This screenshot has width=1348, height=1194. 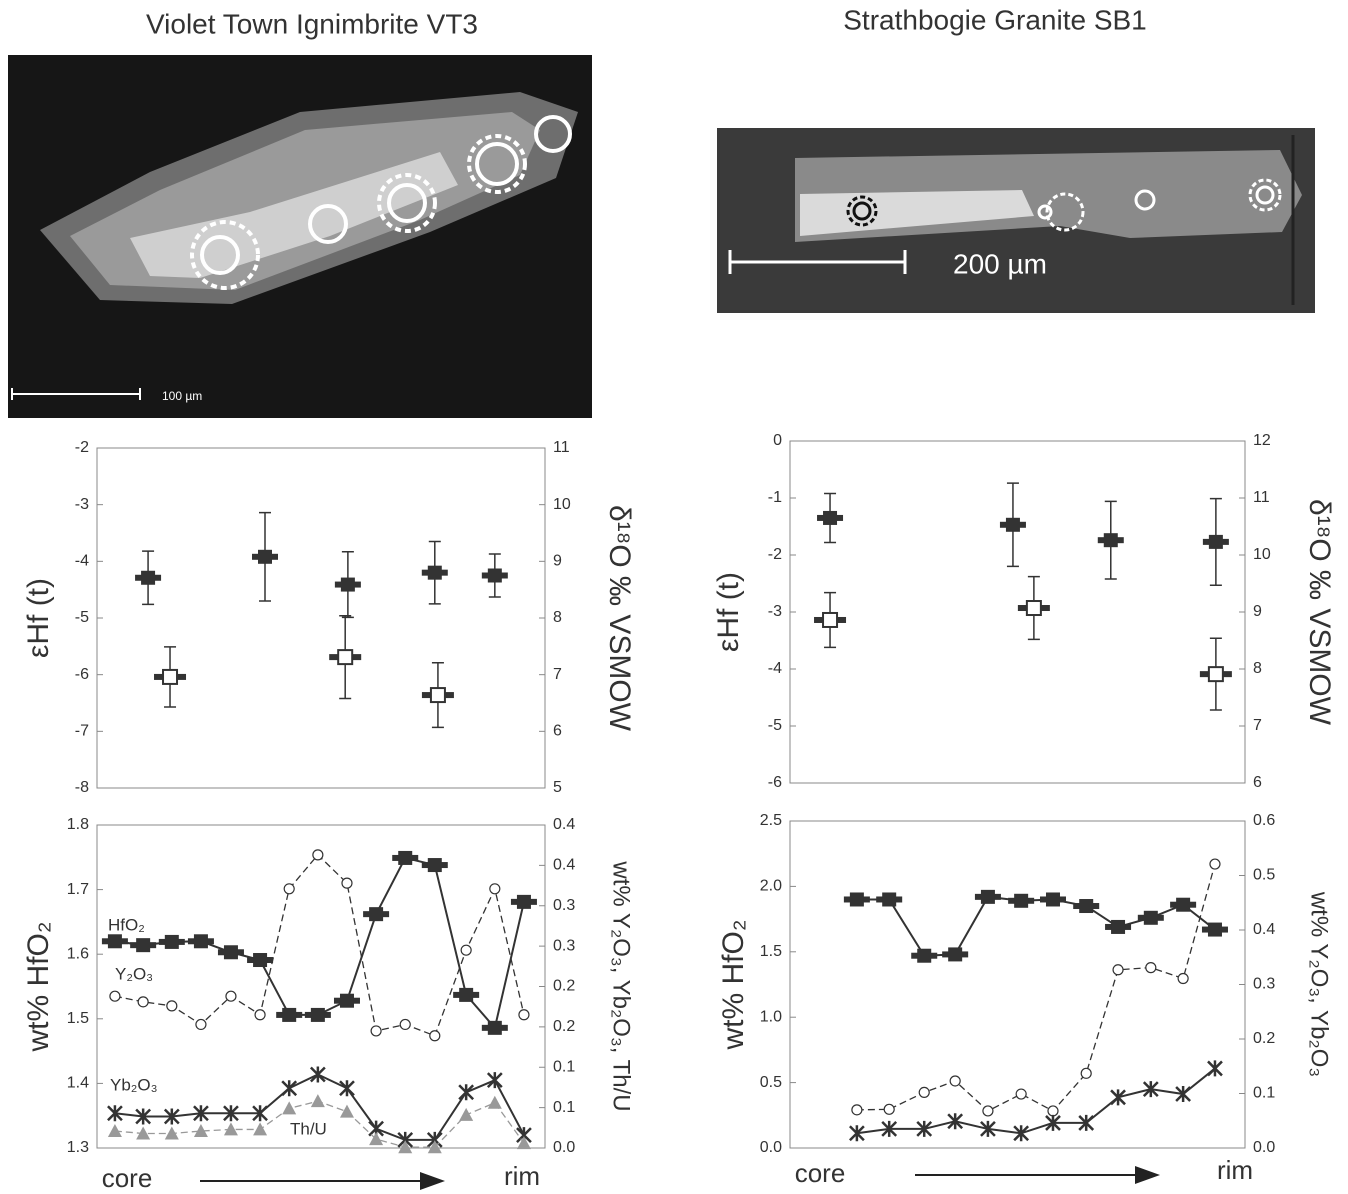 What do you see at coordinates (564, 1147) in the screenshot?
I see `y2-tick-label: 0.0` at bounding box center [564, 1147].